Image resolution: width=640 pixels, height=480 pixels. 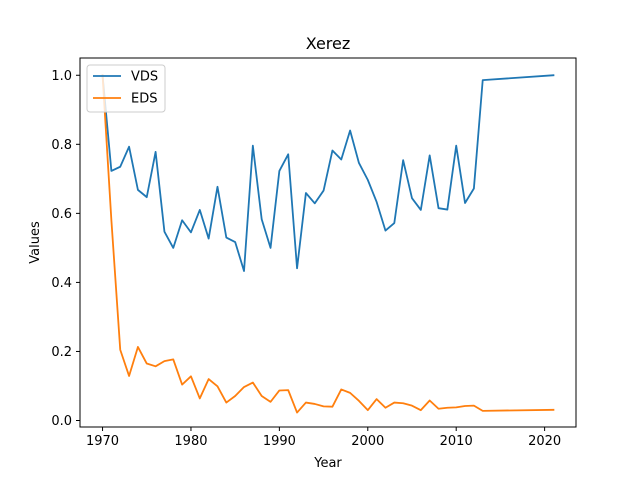 What do you see at coordinates (327, 463) in the screenshot?
I see `x-axis-label: Year` at bounding box center [327, 463].